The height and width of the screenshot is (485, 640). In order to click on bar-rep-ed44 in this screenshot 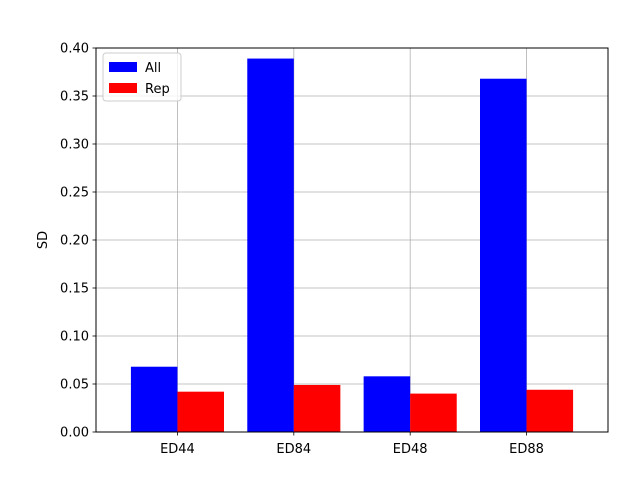, I will do `click(200, 411)`.